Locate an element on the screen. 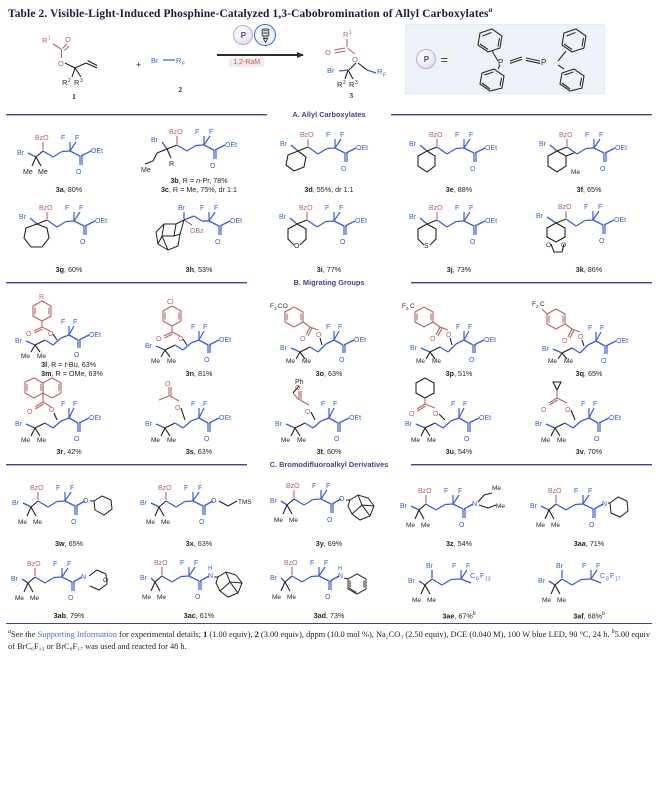 Image resolution: width=658 pixels, height=788 pixels. caption-3g-yield: , 60% is located at coordinates (73, 270).